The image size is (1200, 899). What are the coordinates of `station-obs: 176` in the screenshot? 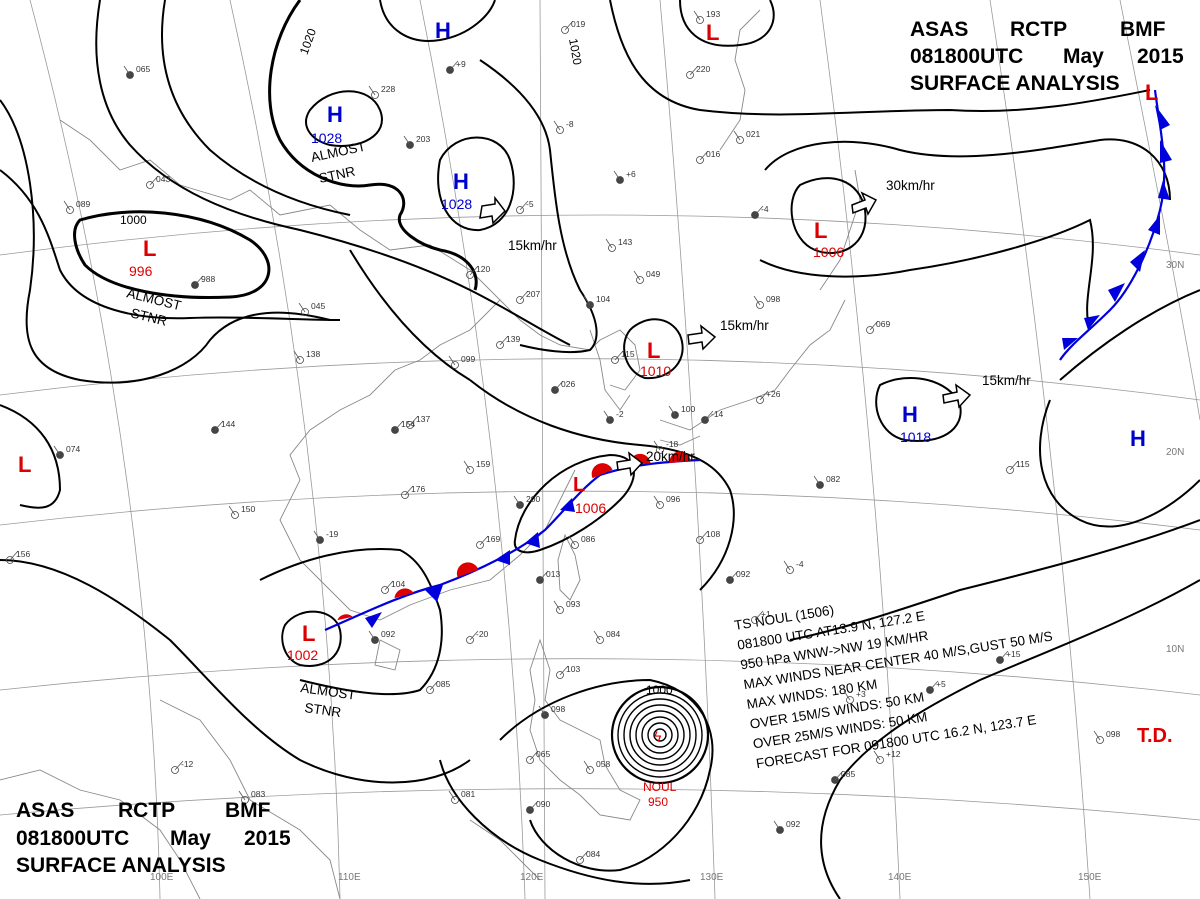 It's located at (413, 491).